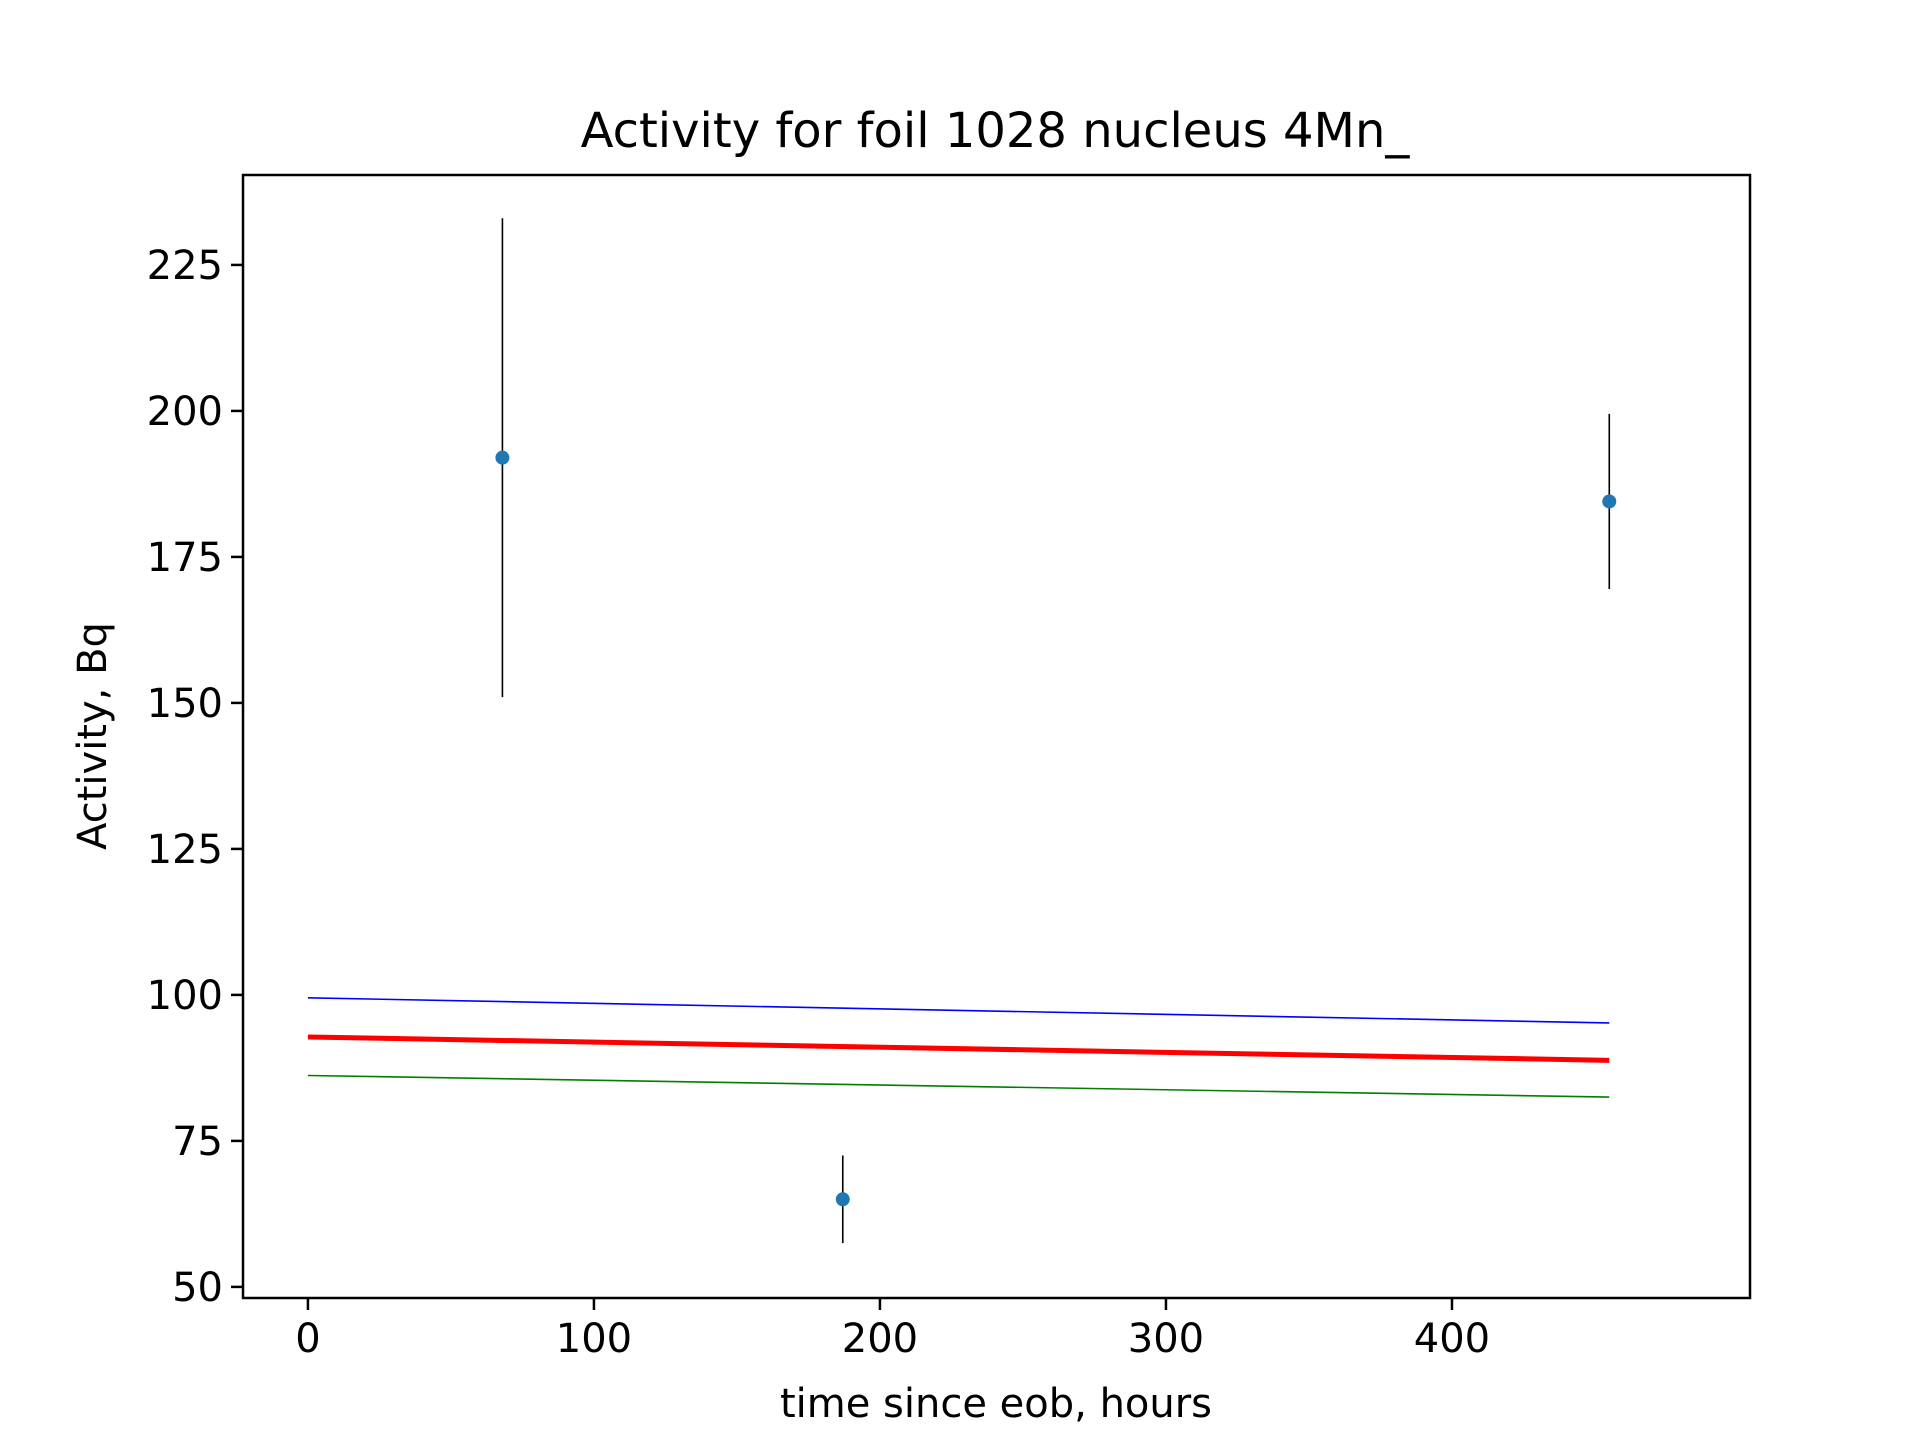 This screenshot has height=1440, width=1920. What do you see at coordinates (185, 266) in the screenshot?
I see `y-tick-label: 225` at bounding box center [185, 266].